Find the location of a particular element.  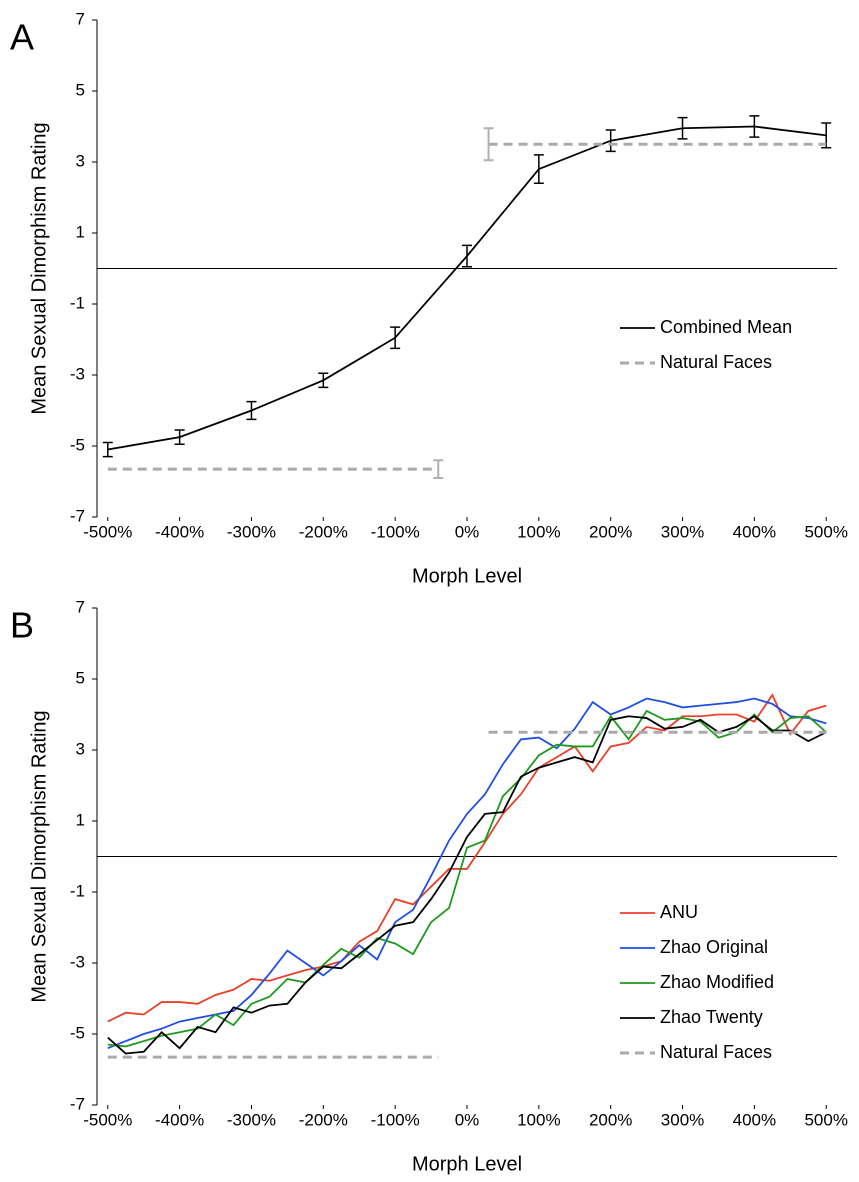

legend-label: Zhao Modified is located at coordinates (717, 982).